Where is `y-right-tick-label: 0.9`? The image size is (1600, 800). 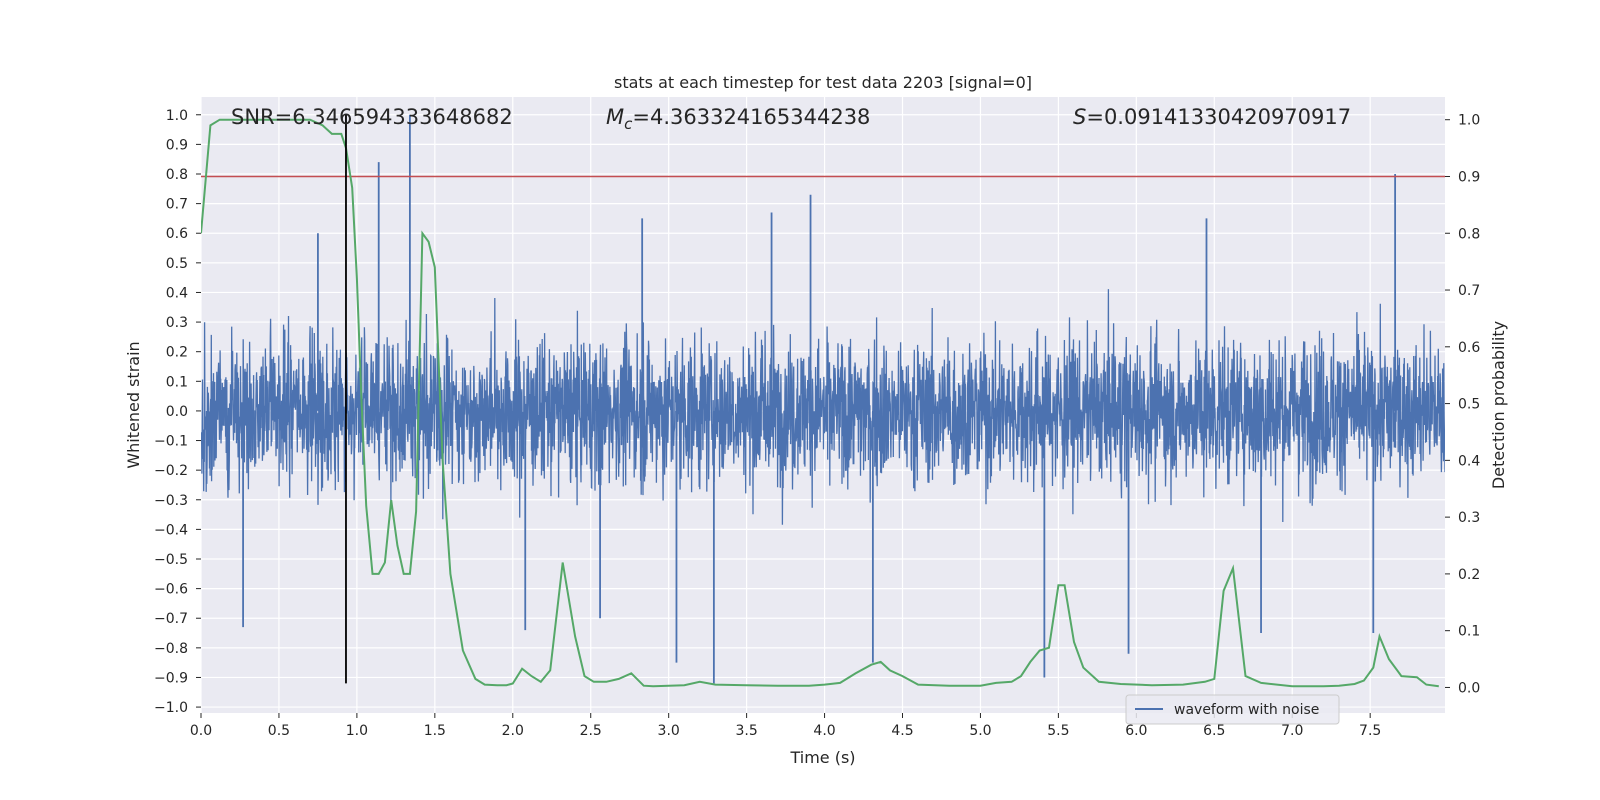 y-right-tick-label: 0.9 is located at coordinates (1469, 177).